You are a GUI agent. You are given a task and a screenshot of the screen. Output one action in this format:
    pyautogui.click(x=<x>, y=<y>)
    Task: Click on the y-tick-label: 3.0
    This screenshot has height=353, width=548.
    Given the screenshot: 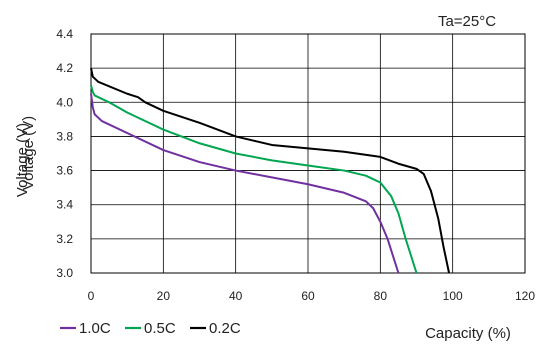 What is the action you would take?
    pyautogui.click(x=64, y=273)
    